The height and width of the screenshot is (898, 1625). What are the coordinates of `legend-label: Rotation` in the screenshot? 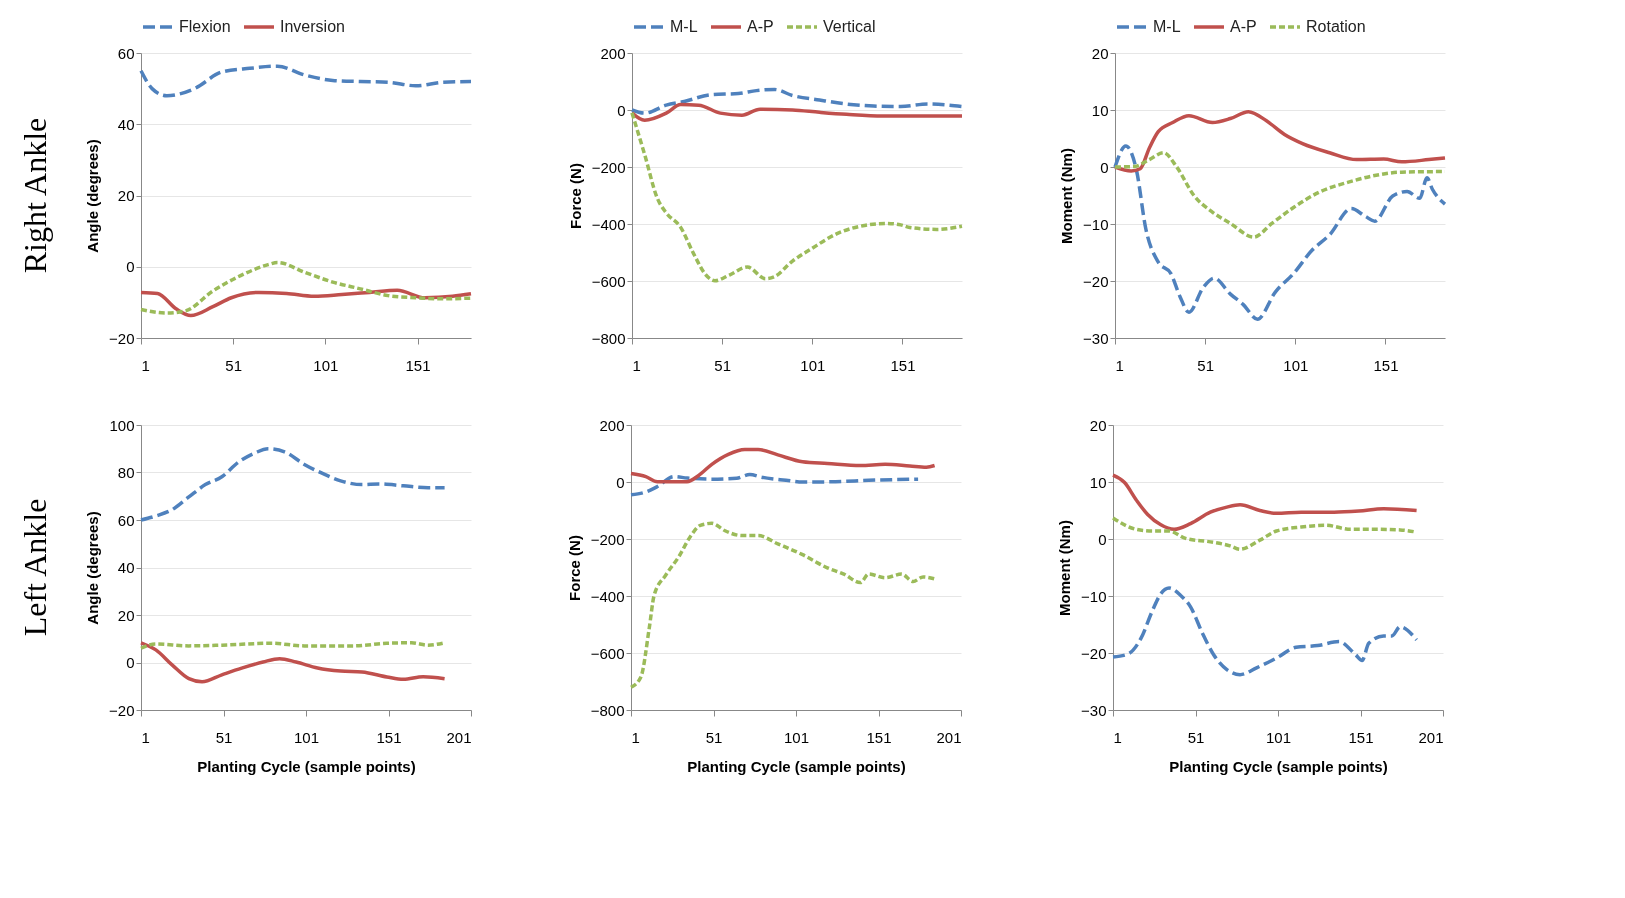 It's located at (1336, 26).